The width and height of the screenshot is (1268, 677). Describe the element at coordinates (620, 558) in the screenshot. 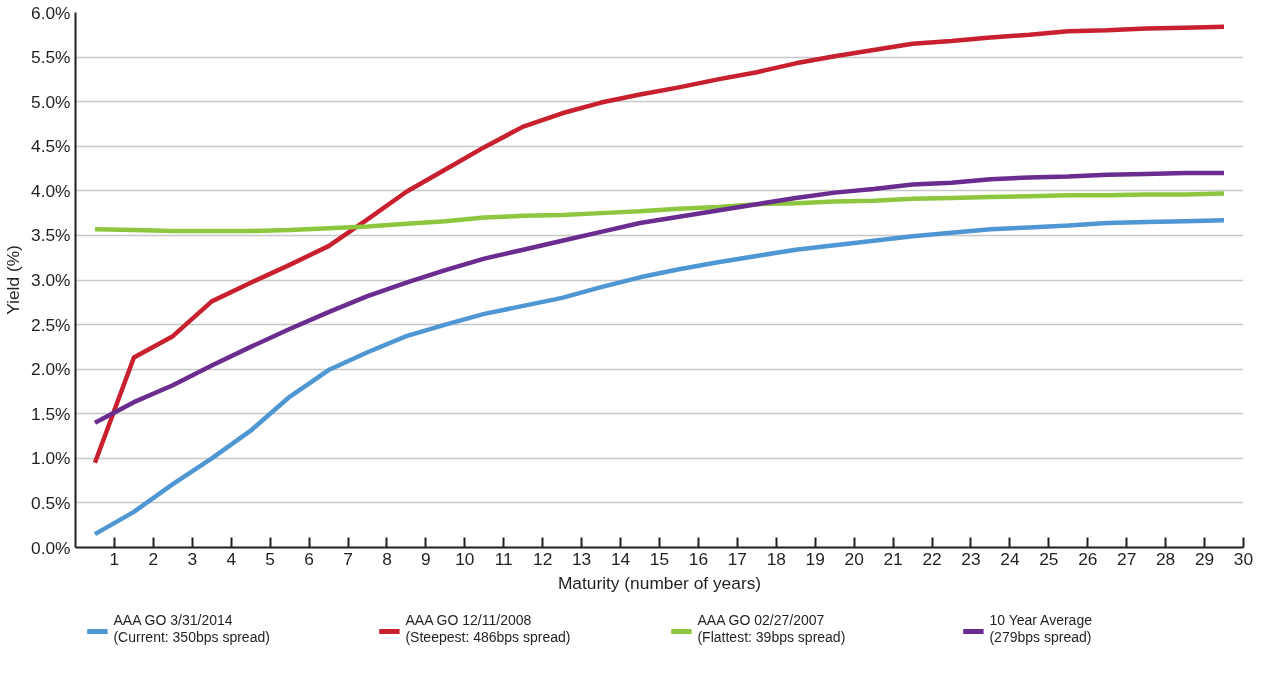

I see `x-tick-label: 14` at that location.